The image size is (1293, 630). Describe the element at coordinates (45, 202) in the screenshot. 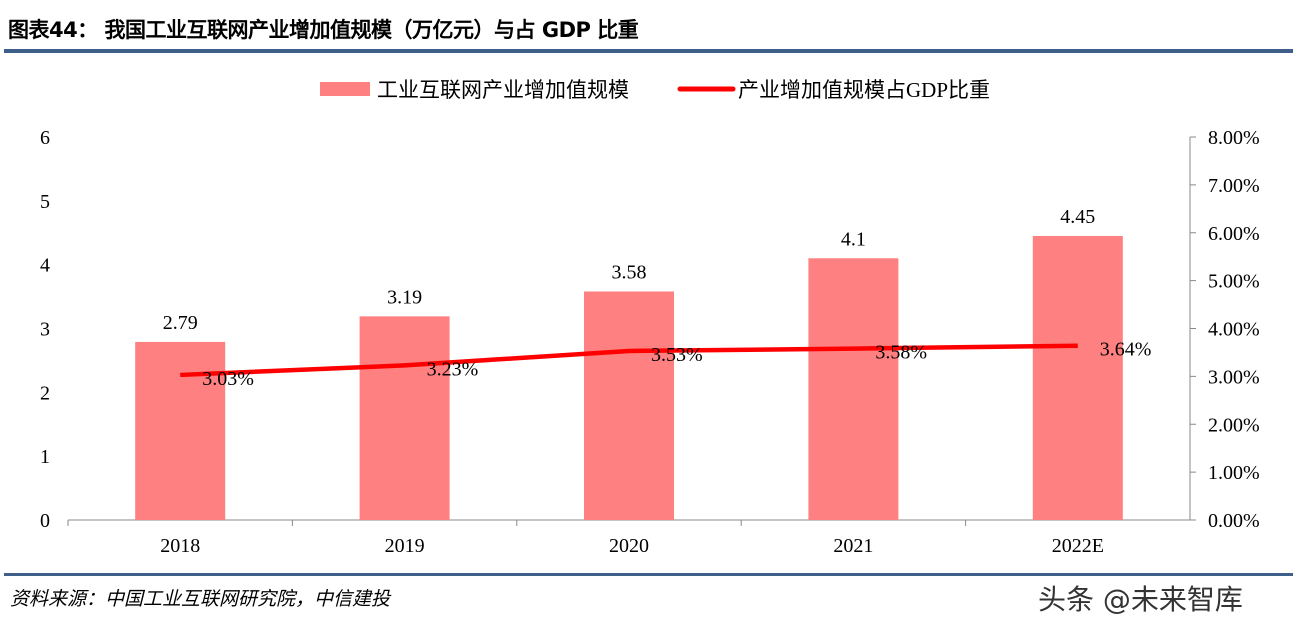

I see `left-tick-label: 5` at that location.